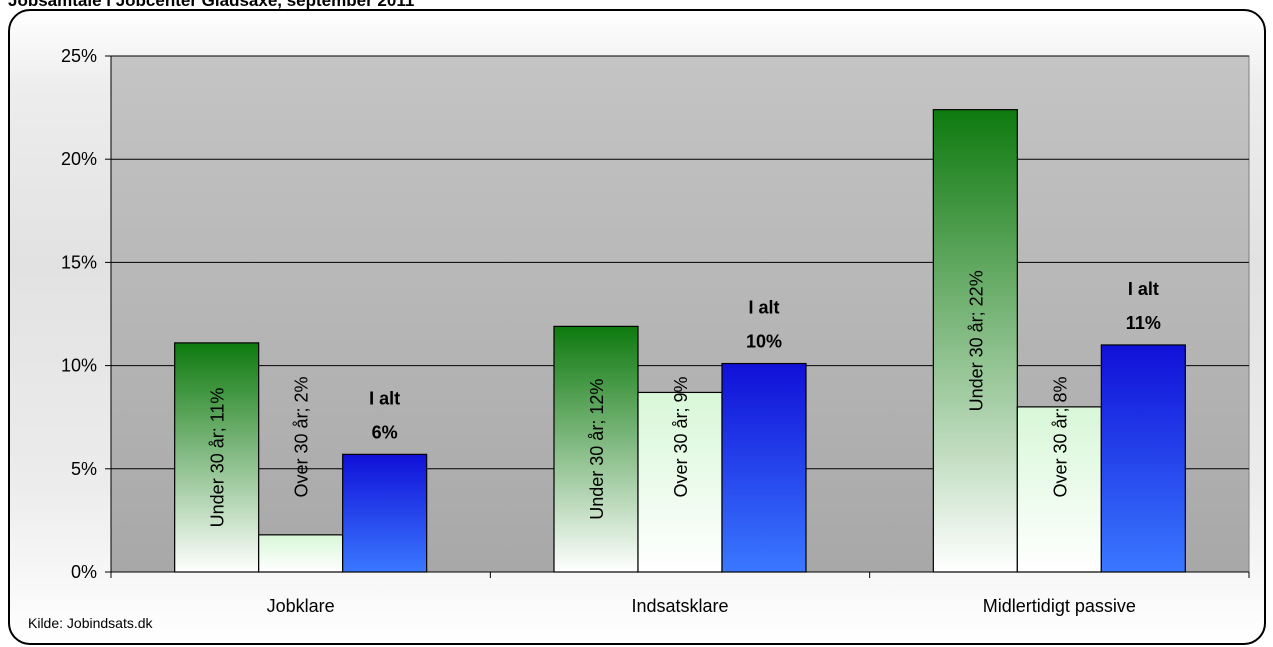 The height and width of the screenshot is (647, 1273). Describe the element at coordinates (79, 366) in the screenshot. I see `y-tick-label: 10%` at that location.